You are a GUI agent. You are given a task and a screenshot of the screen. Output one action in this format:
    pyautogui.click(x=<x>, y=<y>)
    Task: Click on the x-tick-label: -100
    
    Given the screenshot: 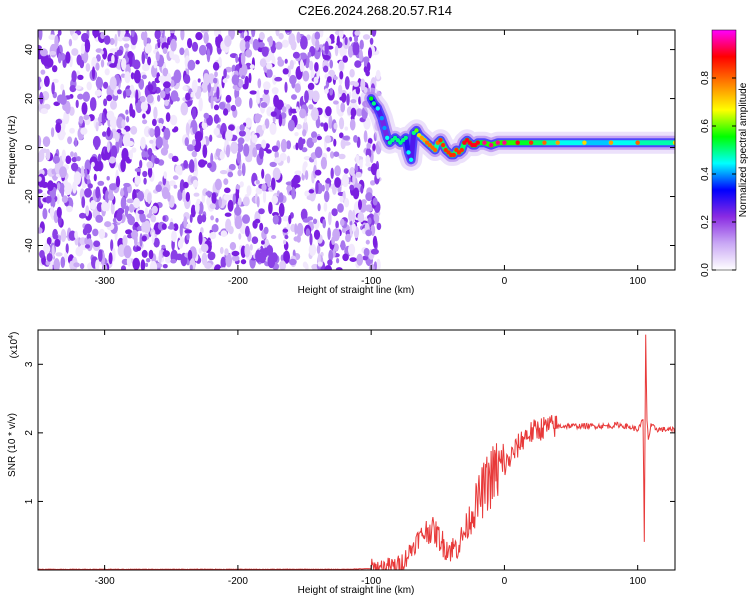 What is the action you would take?
    pyautogui.click(x=371, y=581)
    